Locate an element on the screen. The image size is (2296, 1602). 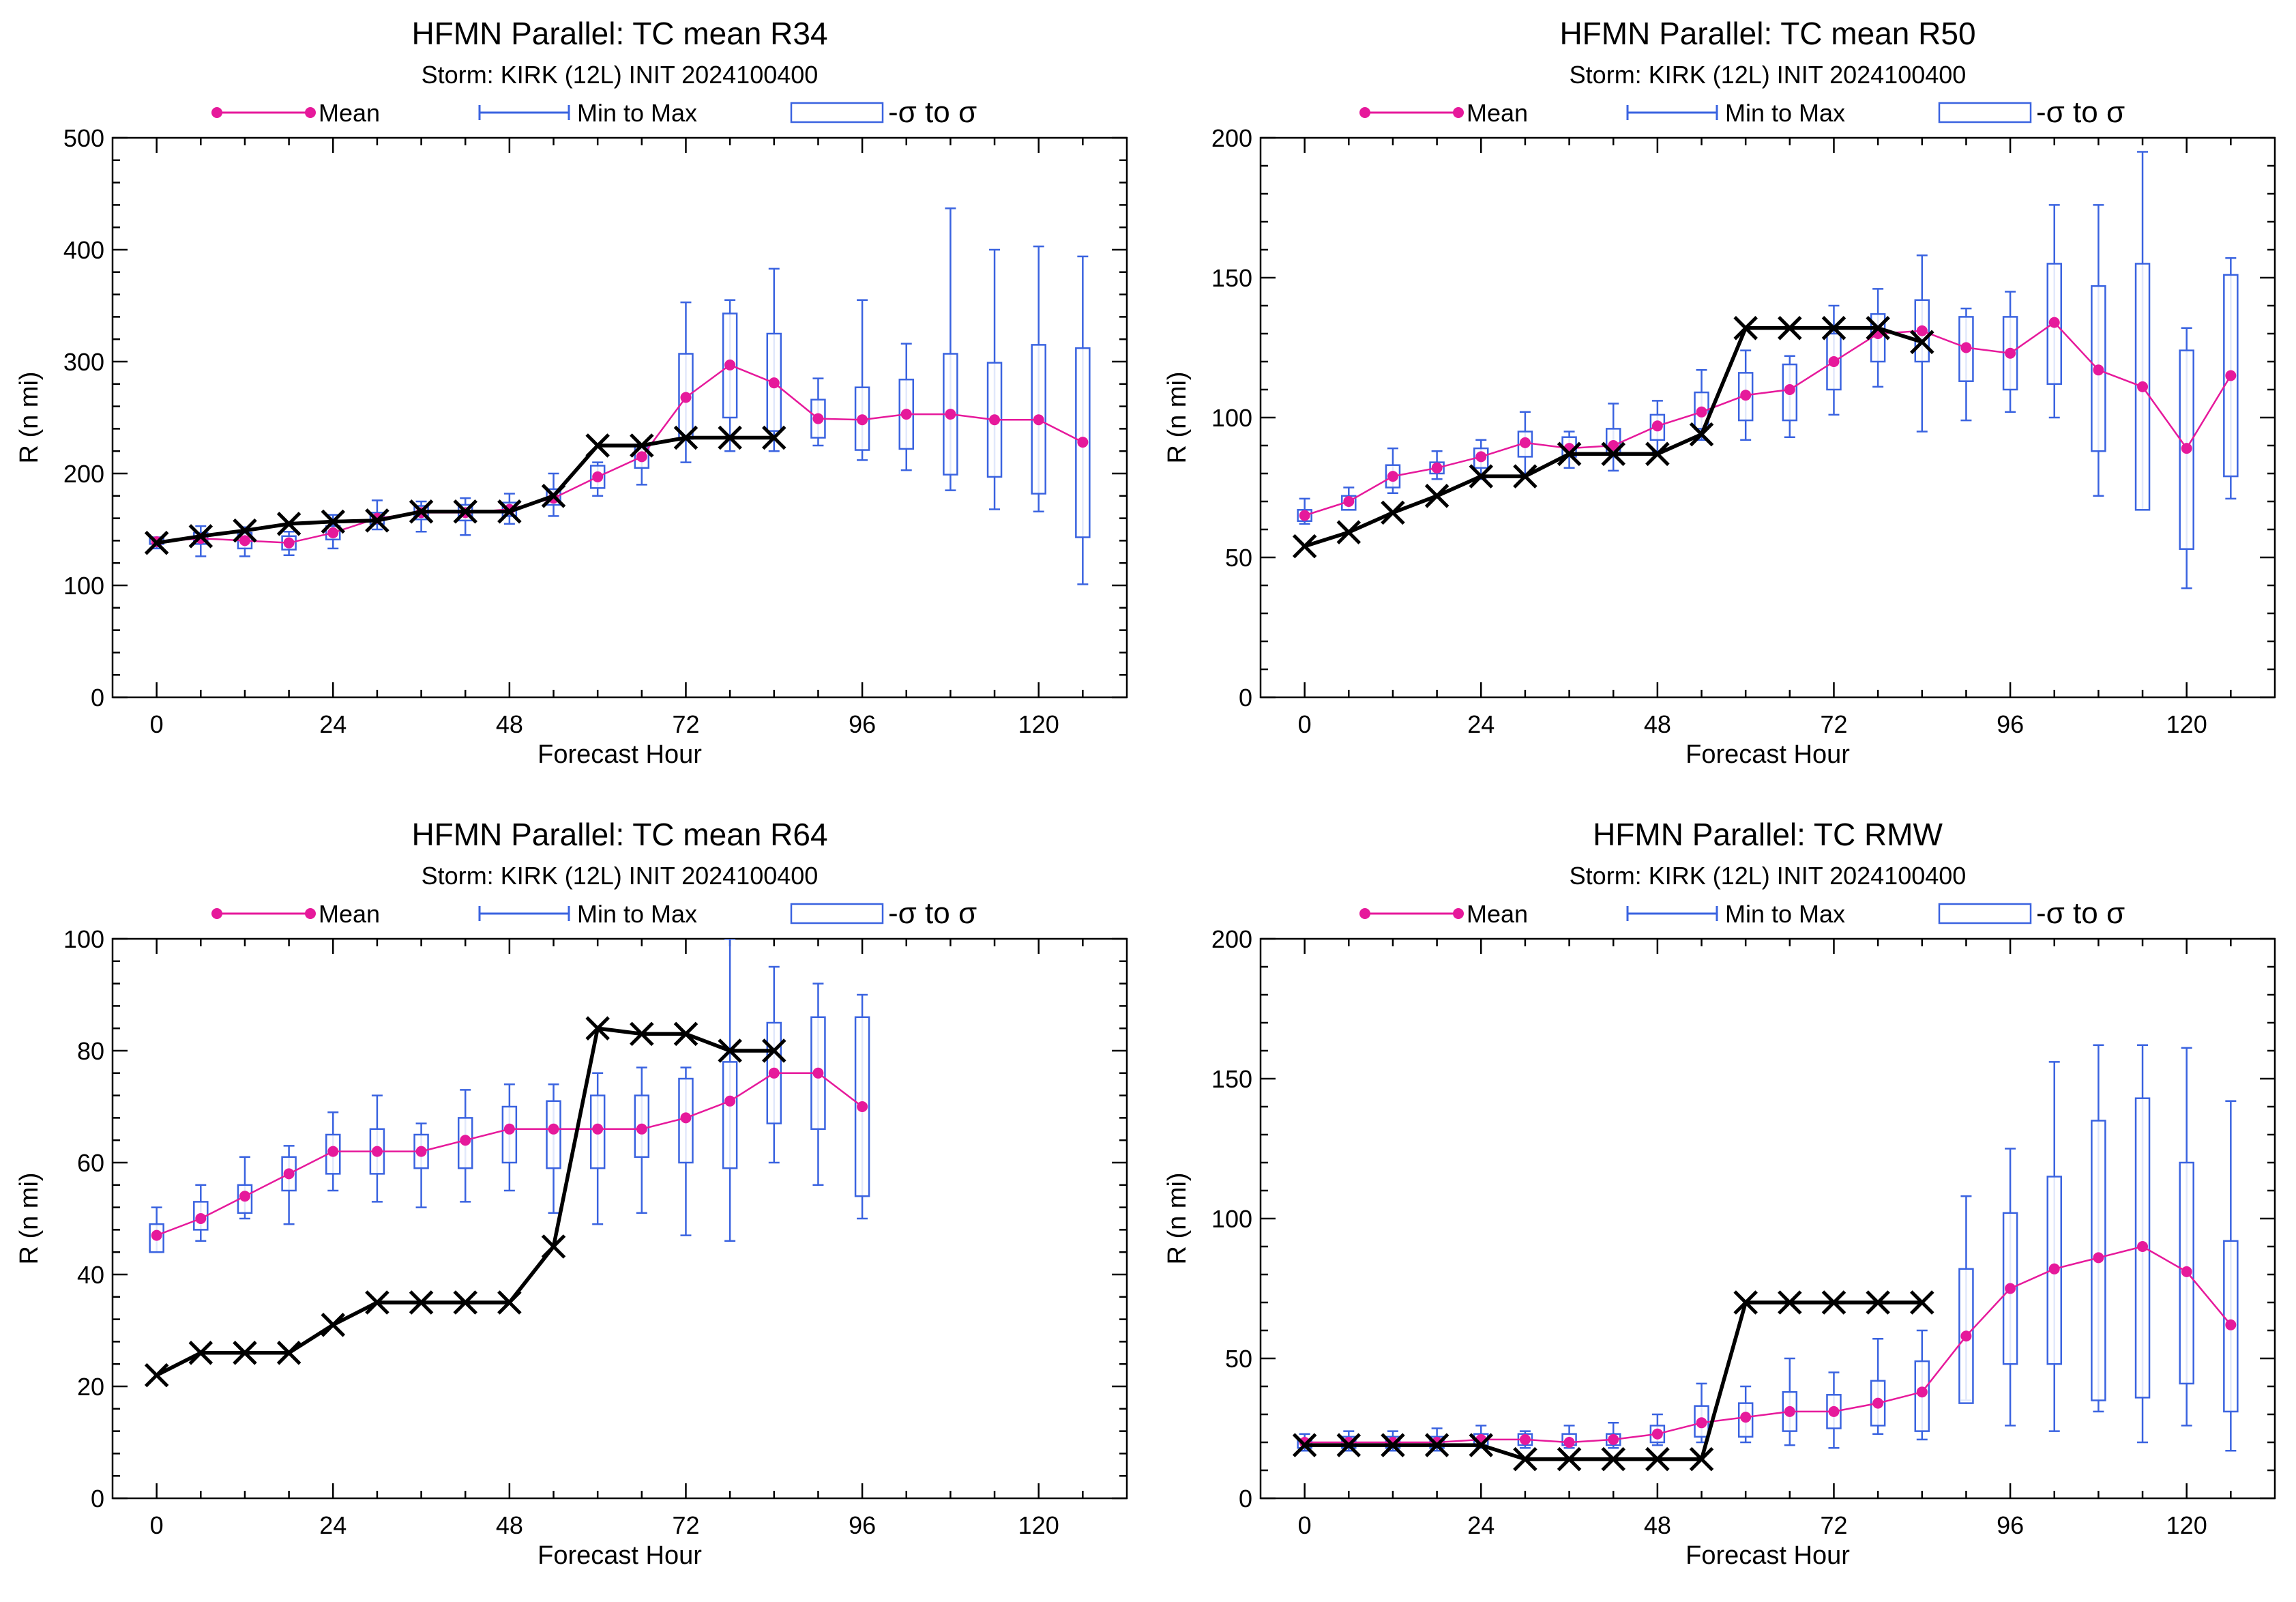
y-tick-label: 80 is located at coordinates (90, 1051).